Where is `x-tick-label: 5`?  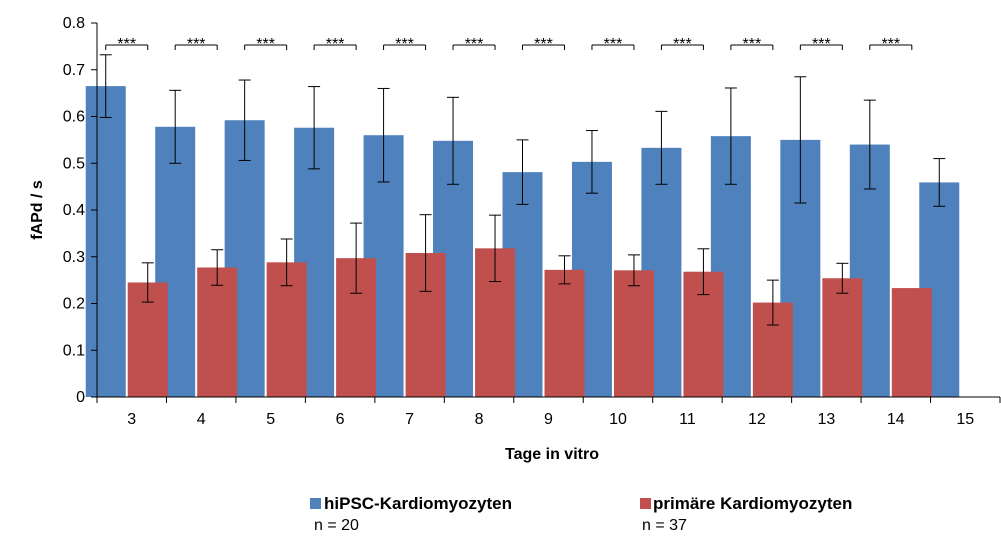
x-tick-label: 5 is located at coordinates (270, 419).